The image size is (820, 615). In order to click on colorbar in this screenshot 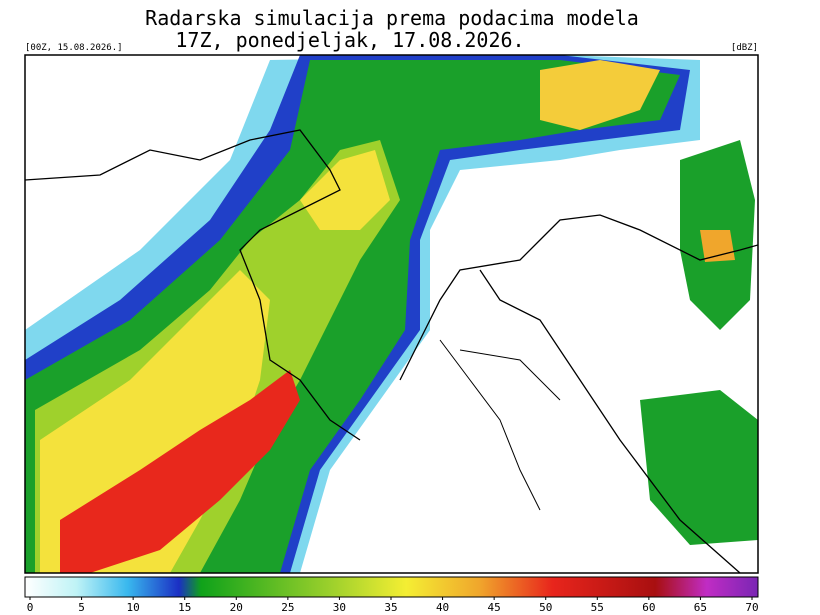, I will do `click(391, 587)`.